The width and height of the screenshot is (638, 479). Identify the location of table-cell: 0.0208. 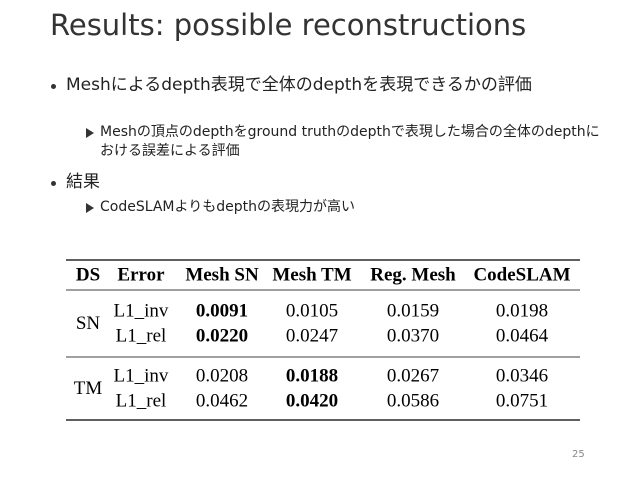
(222, 375).